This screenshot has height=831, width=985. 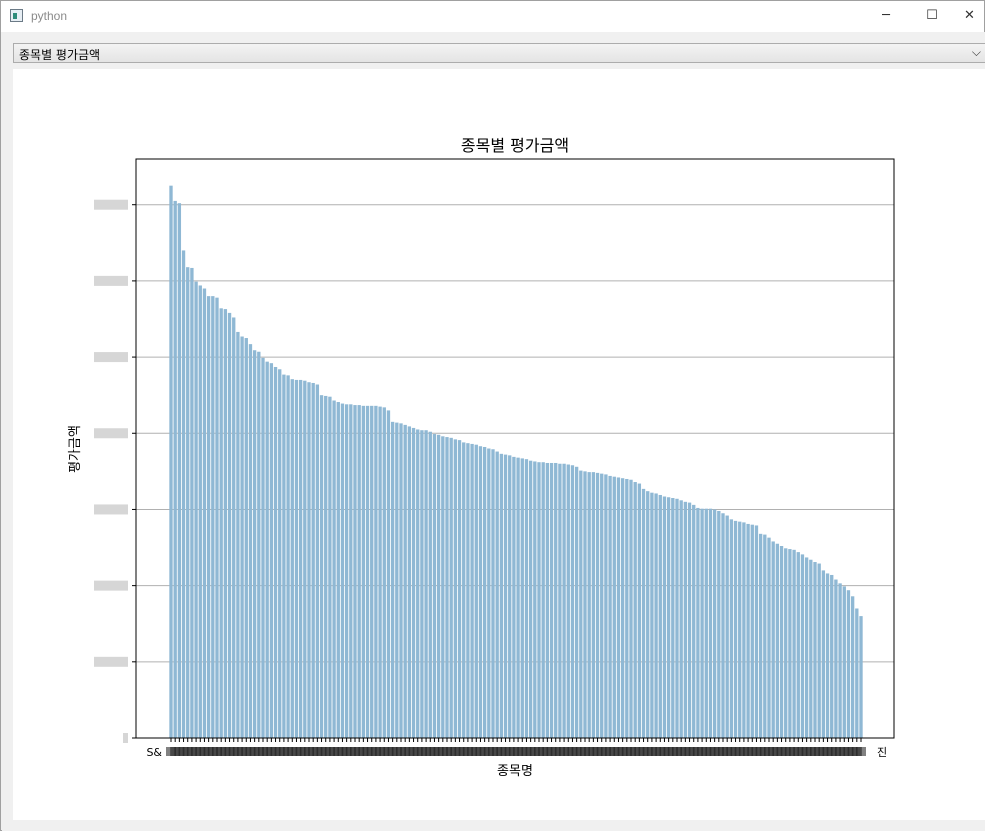 What do you see at coordinates (49, 16) in the screenshot?
I see `window-title: python` at bounding box center [49, 16].